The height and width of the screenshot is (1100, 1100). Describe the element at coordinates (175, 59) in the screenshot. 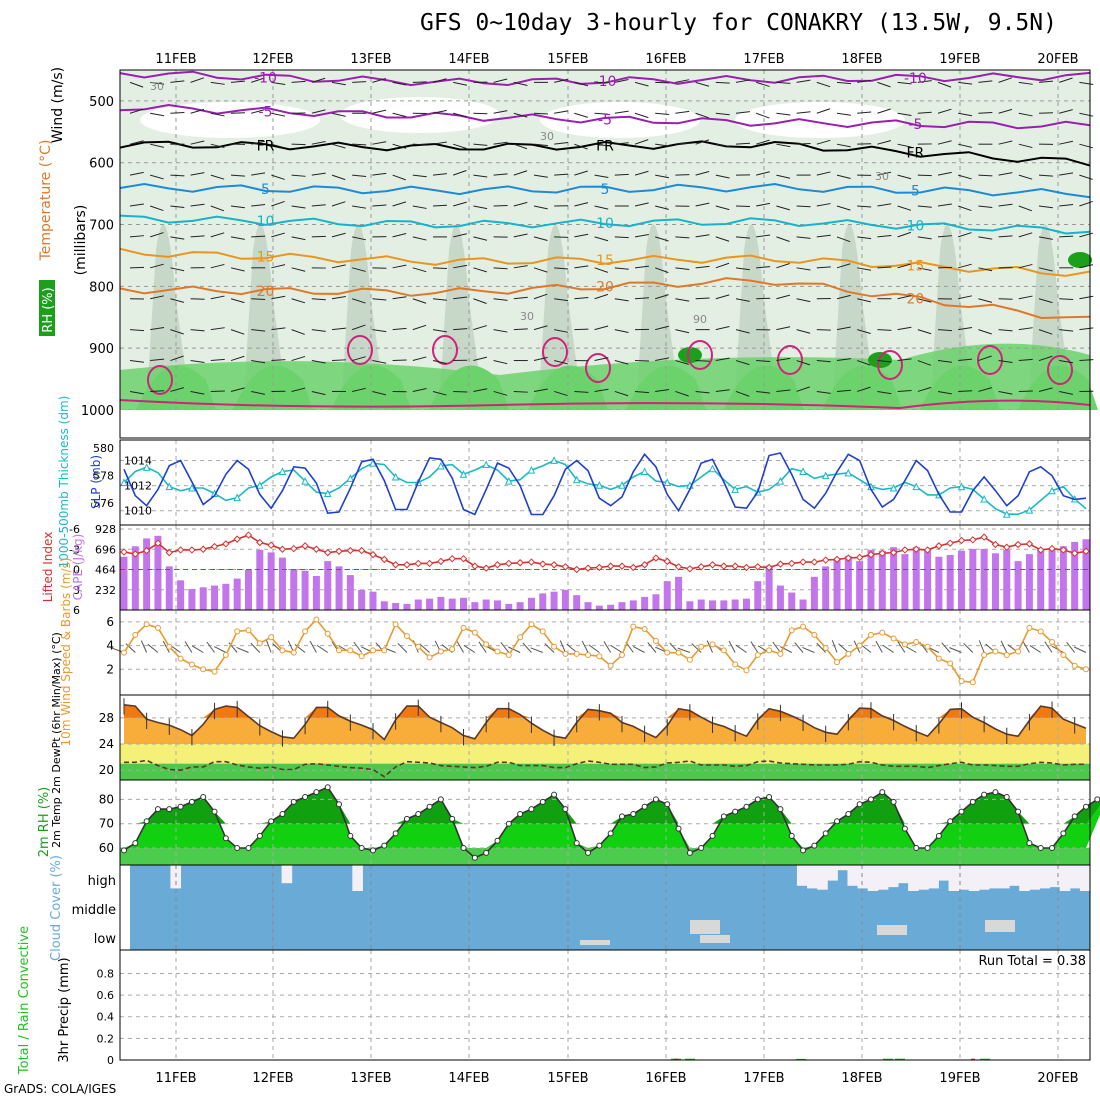

I see `date-label-top: 11FEB` at that location.